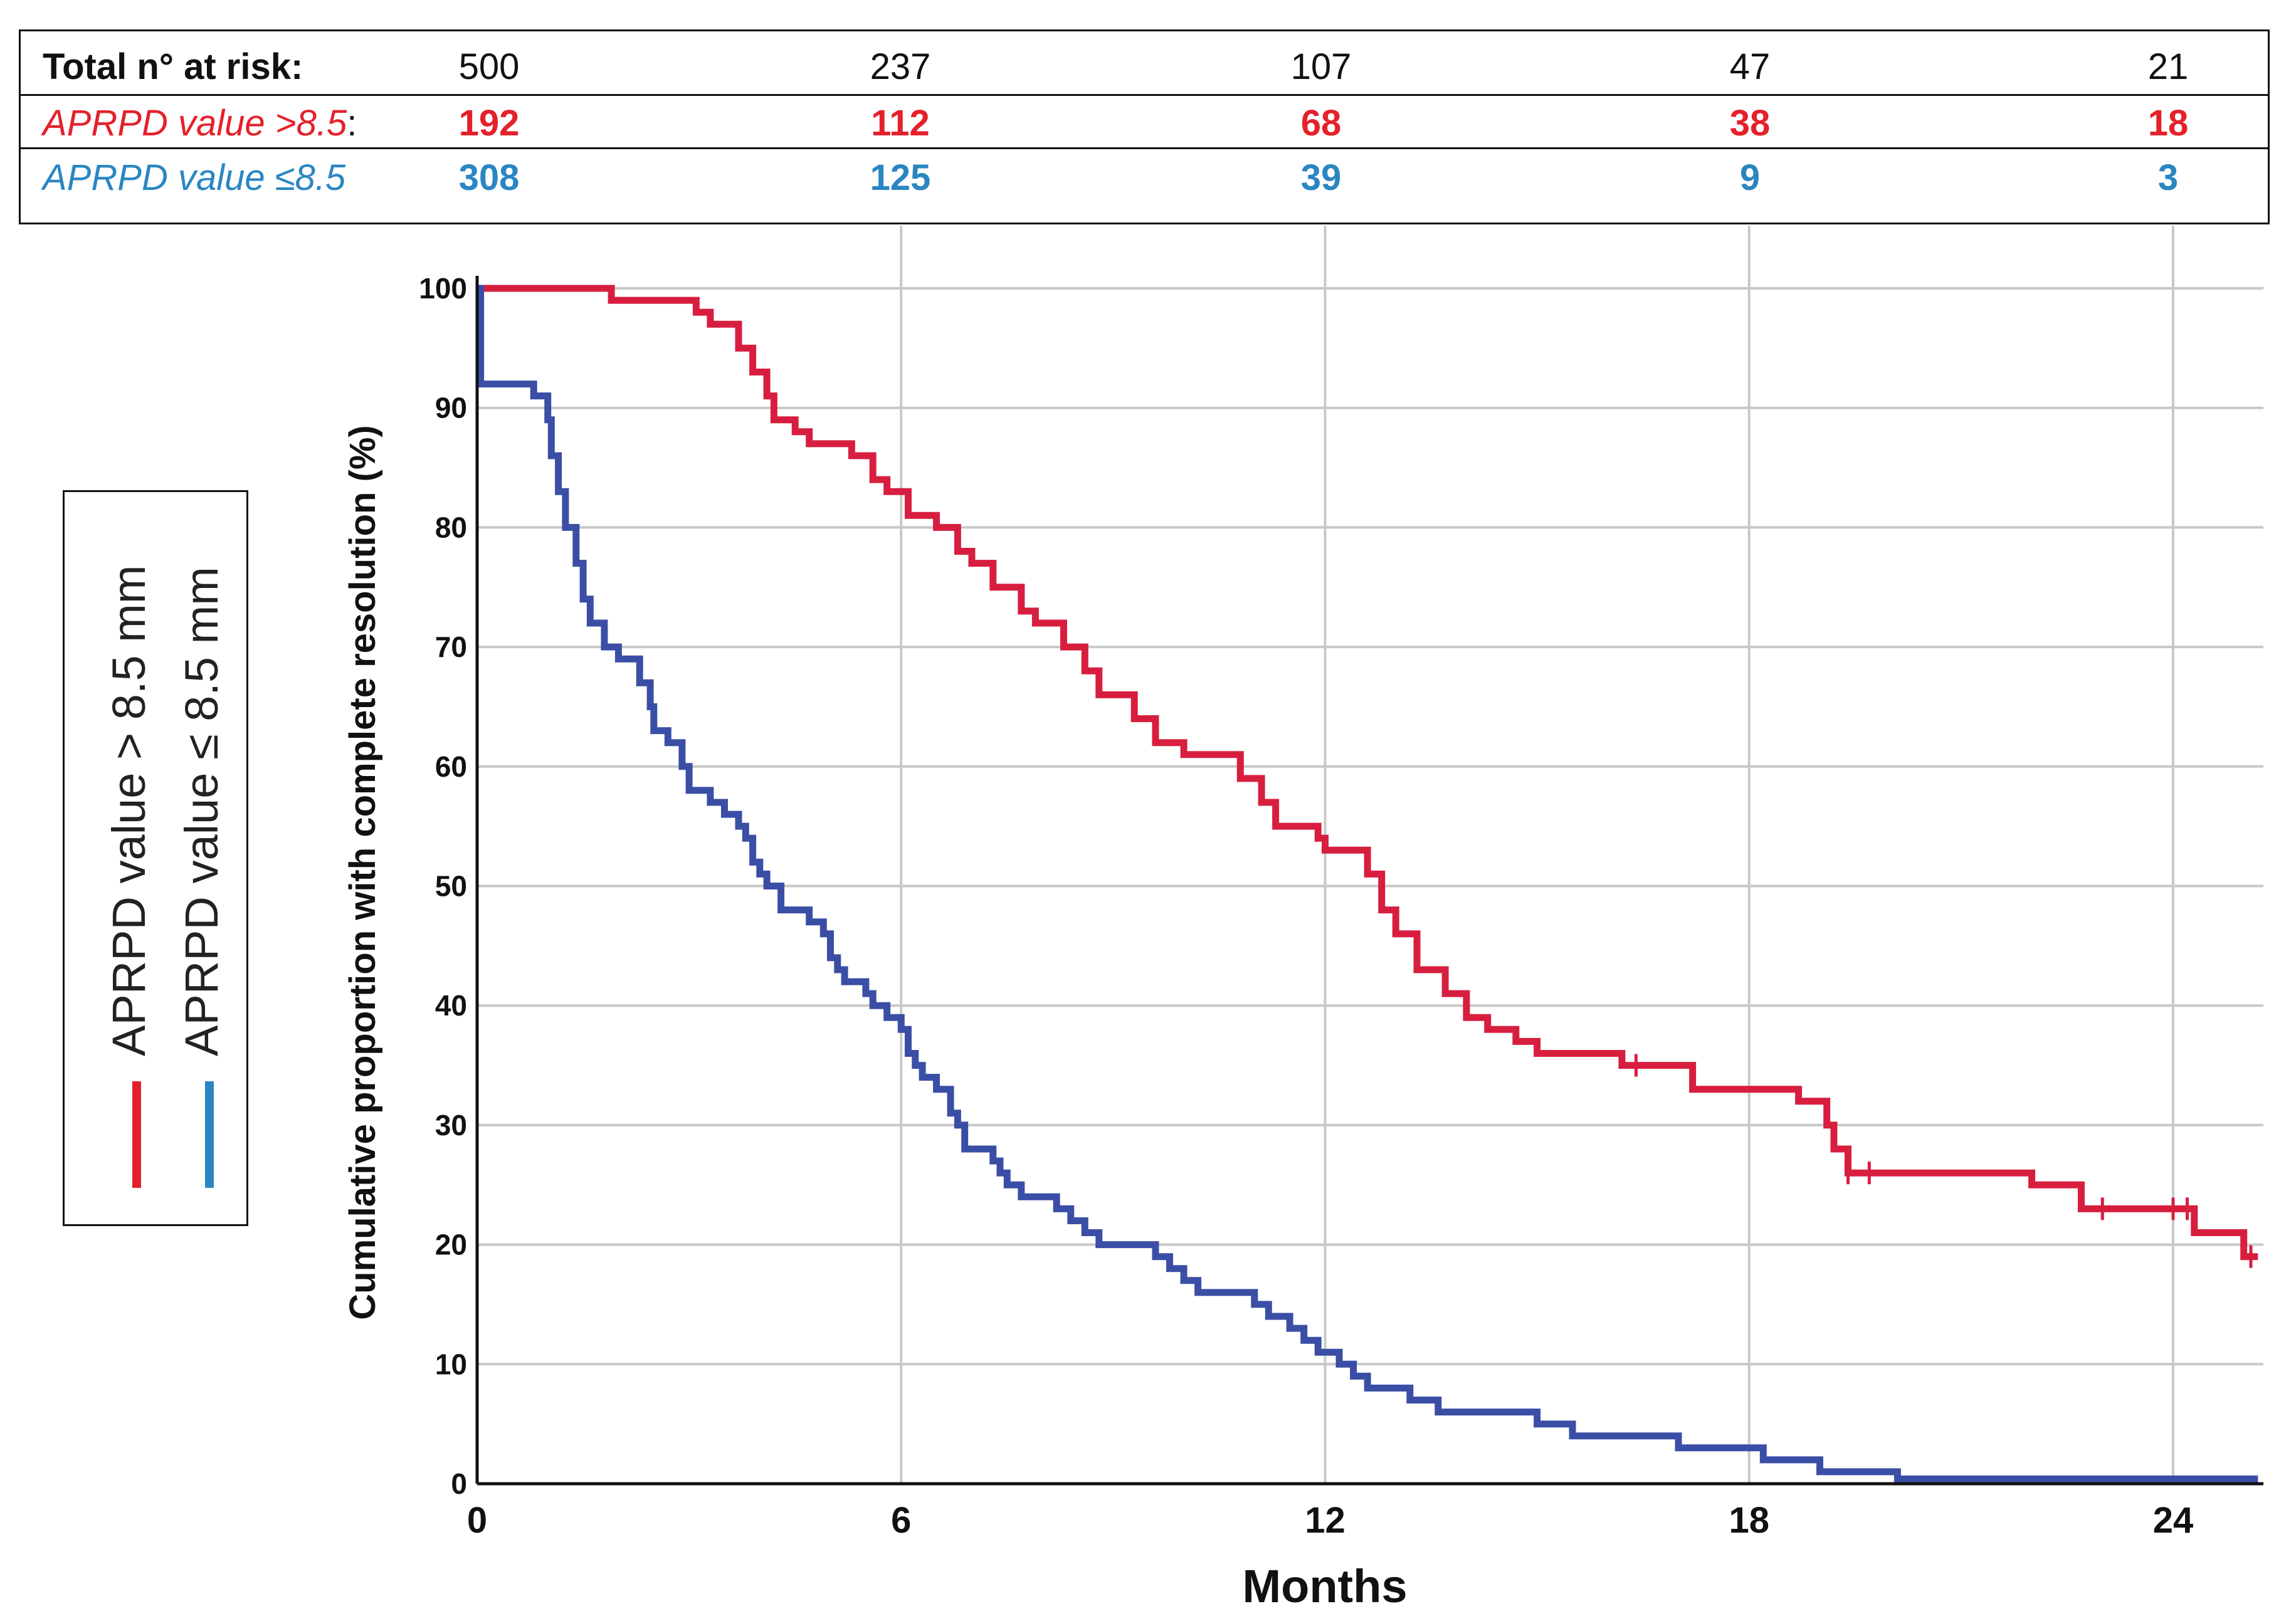 The height and width of the screenshot is (1621, 2296). What do you see at coordinates (2168, 123) in the screenshot?
I see `risk-count: 18` at bounding box center [2168, 123].